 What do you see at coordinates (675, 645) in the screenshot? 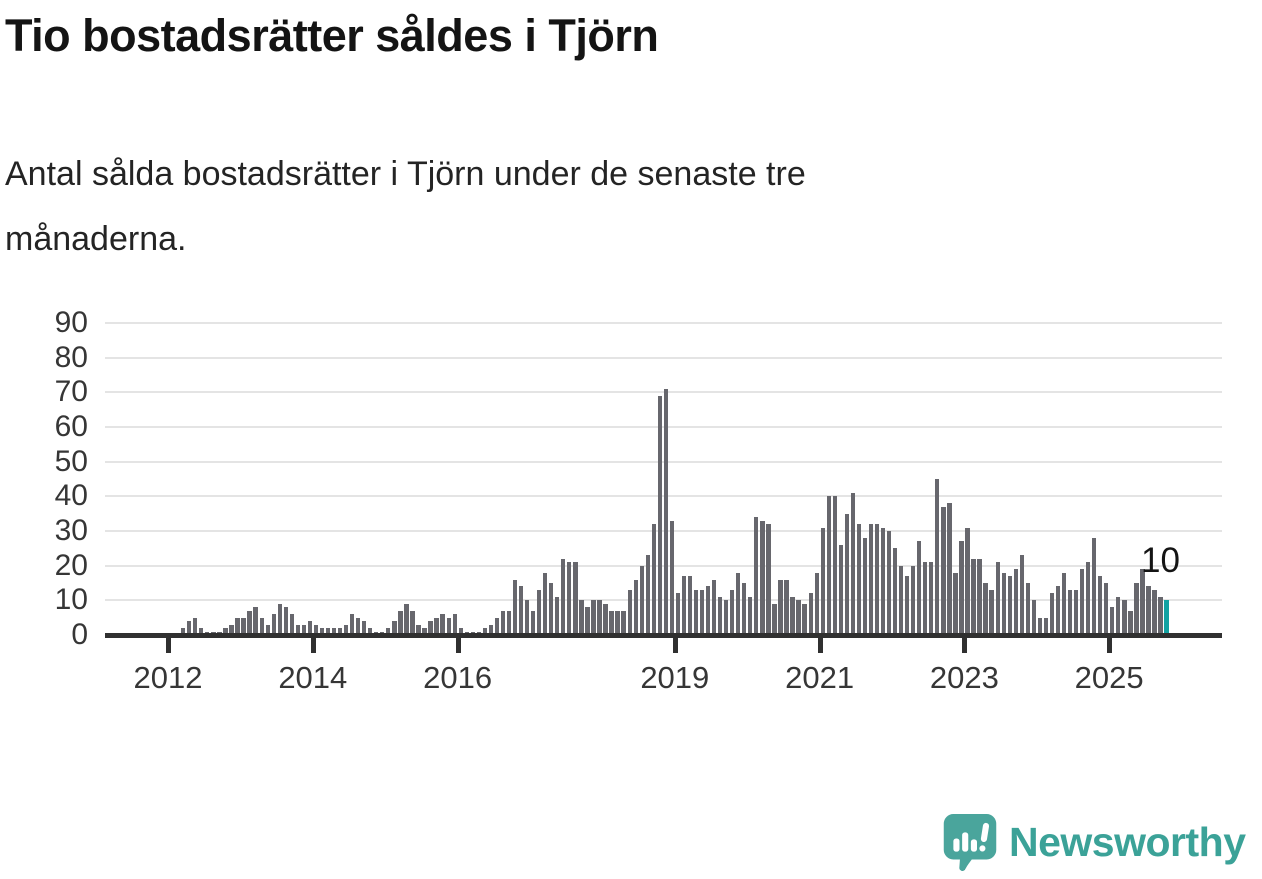
I see `x-axis-tick-2019` at bounding box center [675, 645].